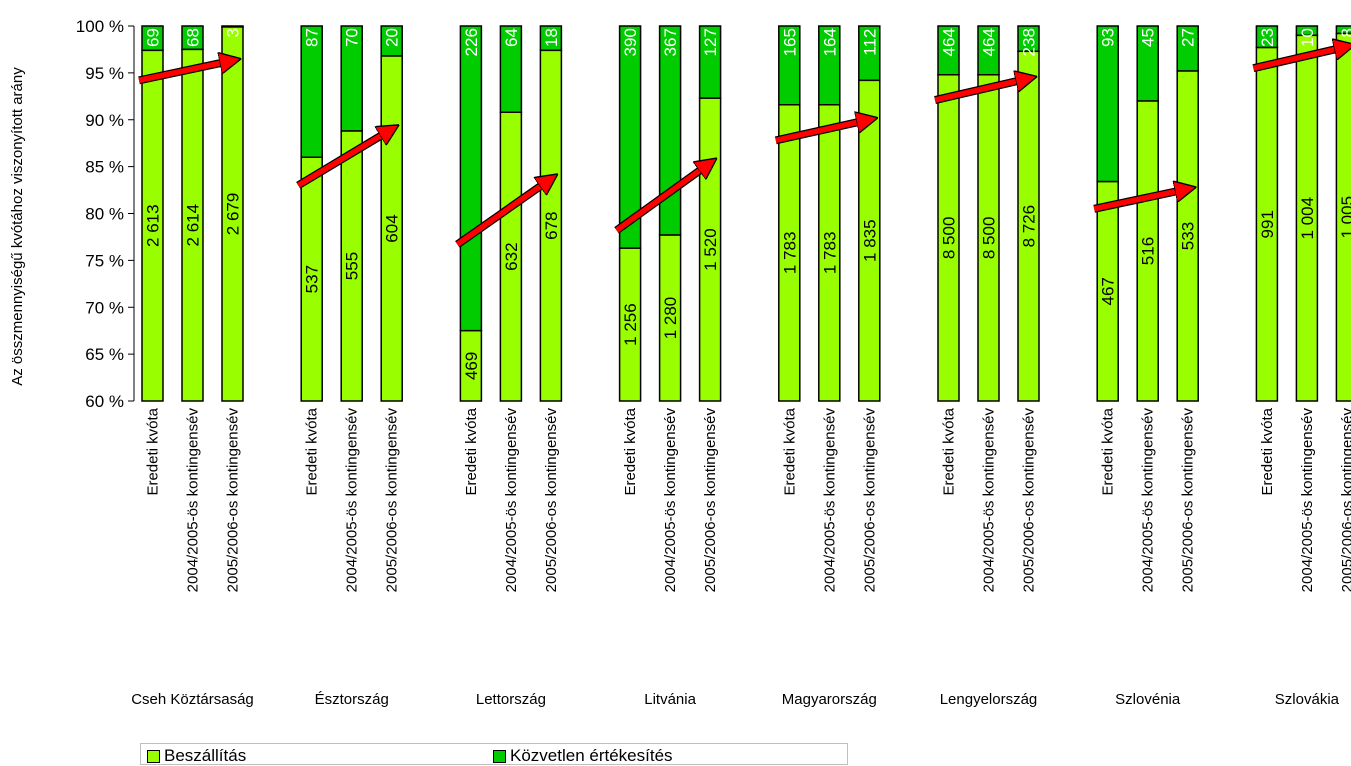 The width and height of the screenshot is (1351, 766). What do you see at coordinates (352, 37) in the screenshot?
I see `data-label-kozvetlen: 70` at bounding box center [352, 37].